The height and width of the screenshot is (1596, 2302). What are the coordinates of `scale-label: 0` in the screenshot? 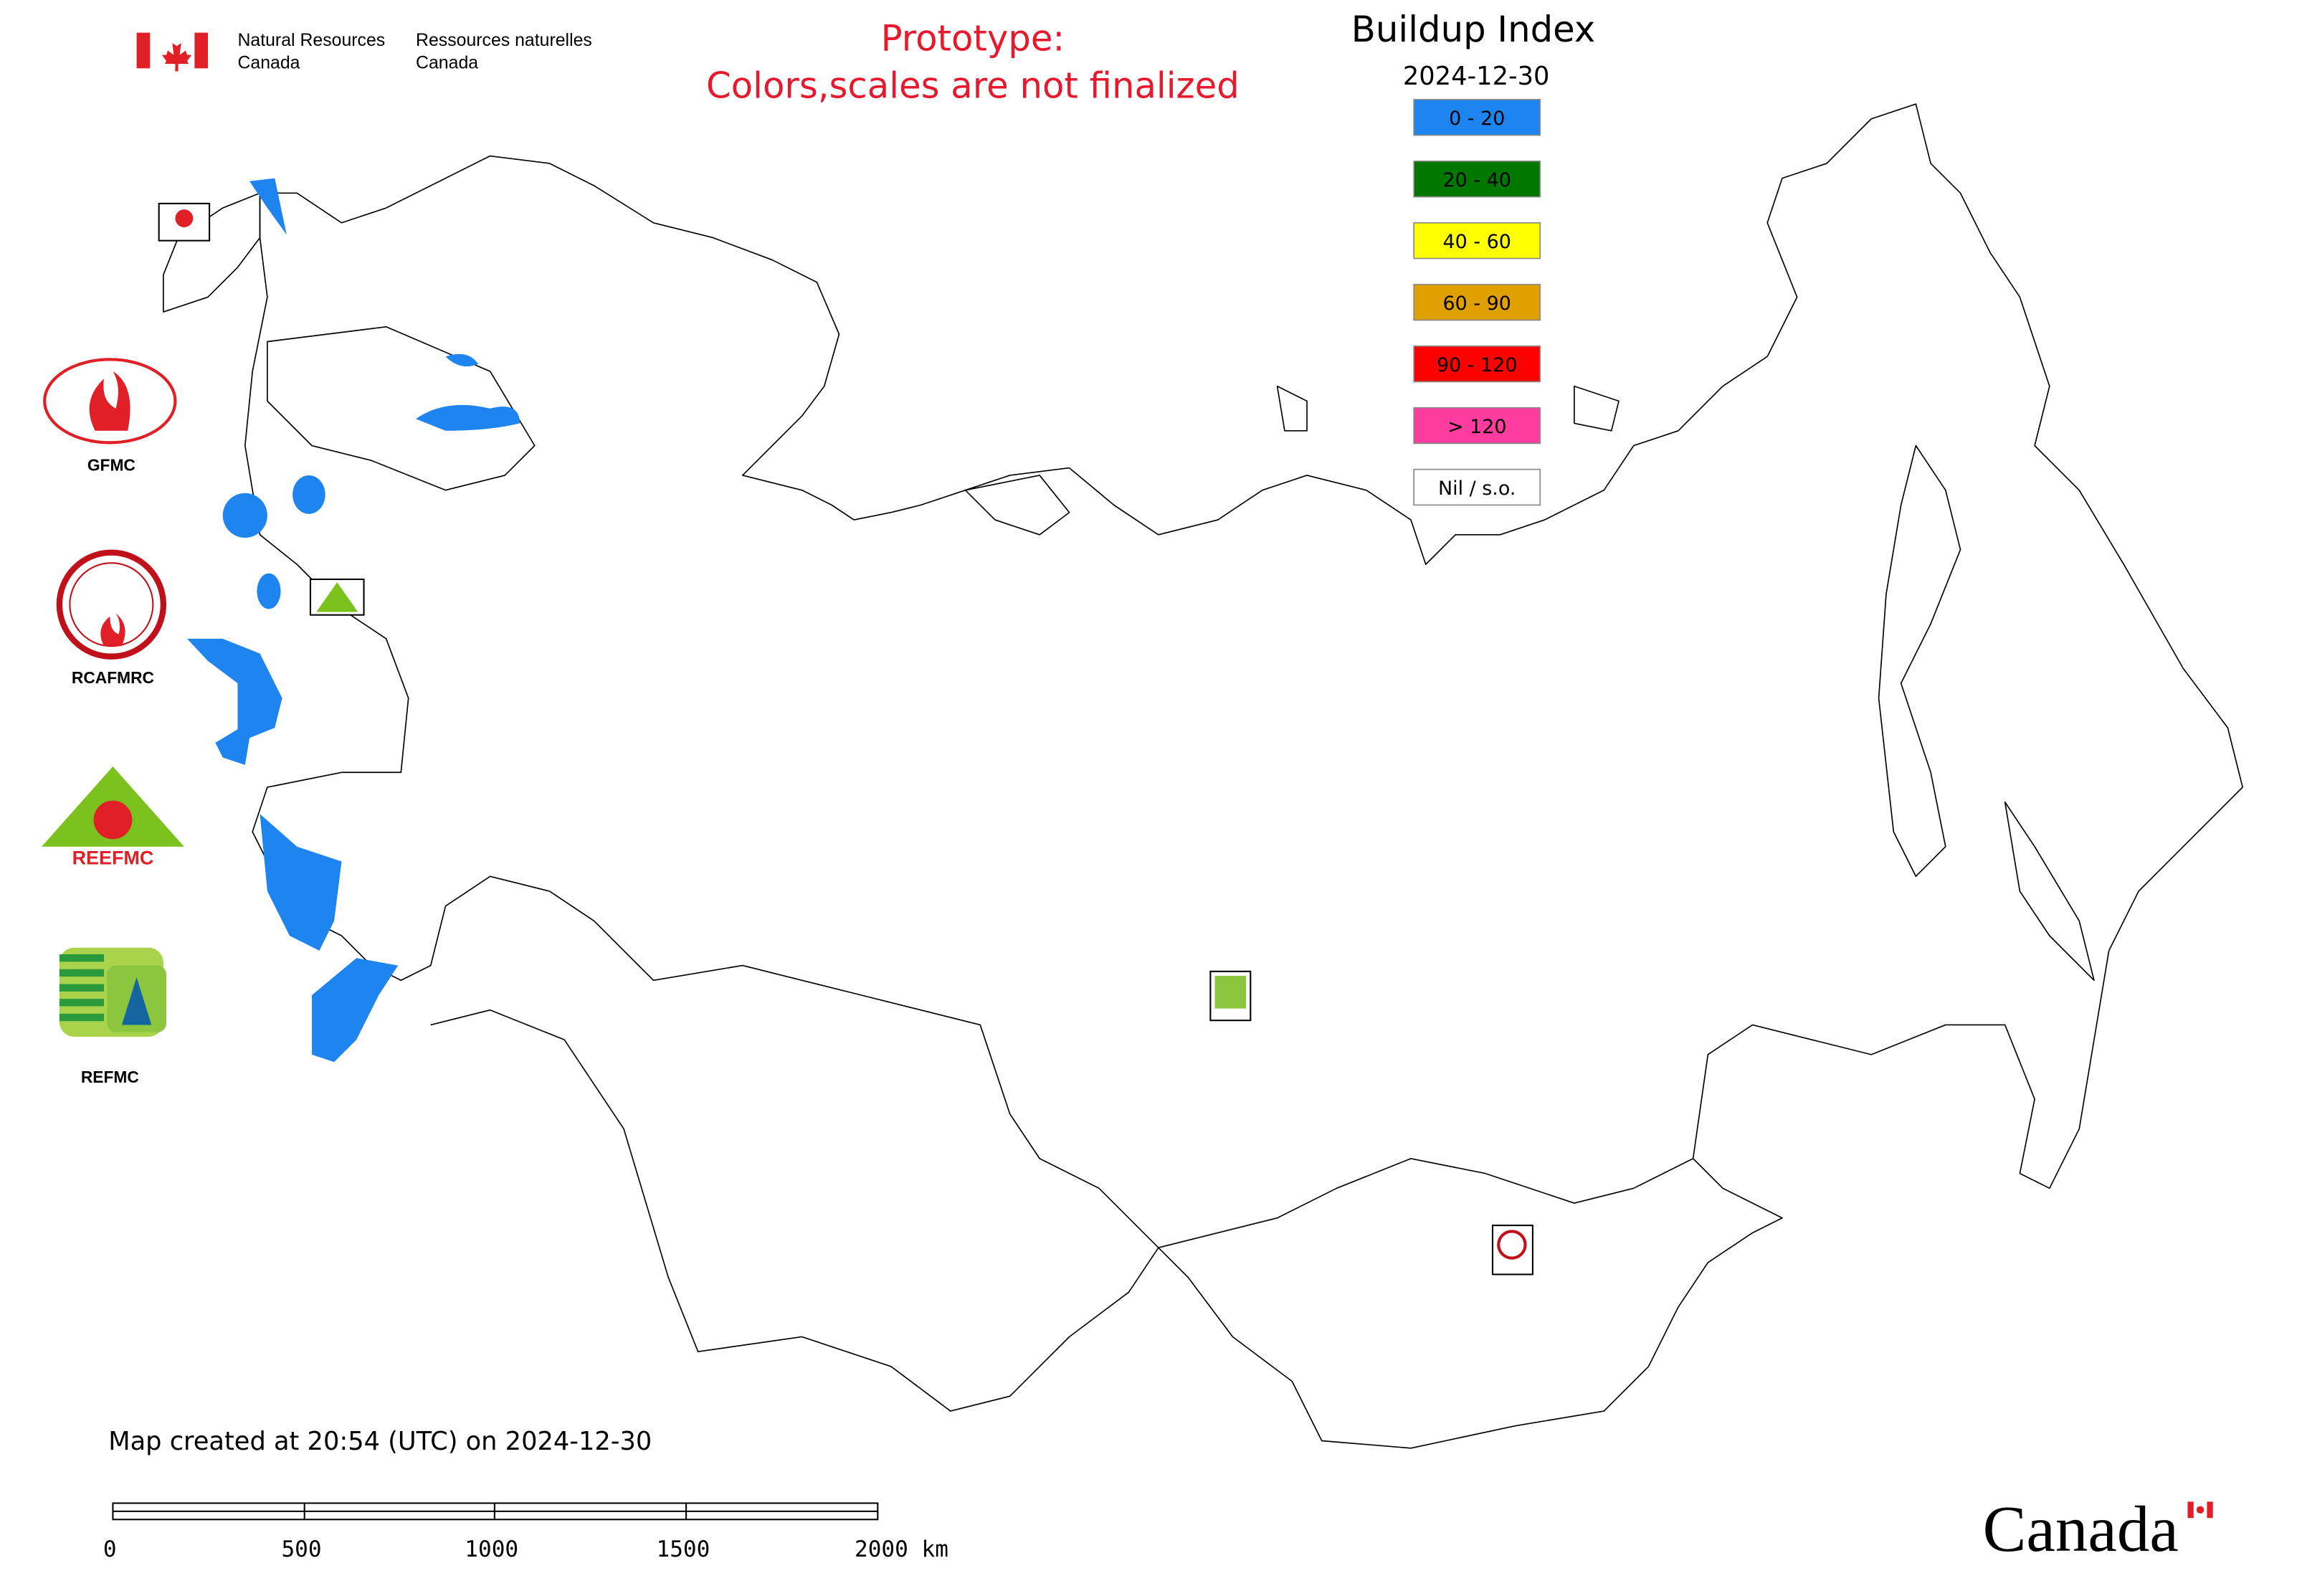 It's located at (110, 1549).